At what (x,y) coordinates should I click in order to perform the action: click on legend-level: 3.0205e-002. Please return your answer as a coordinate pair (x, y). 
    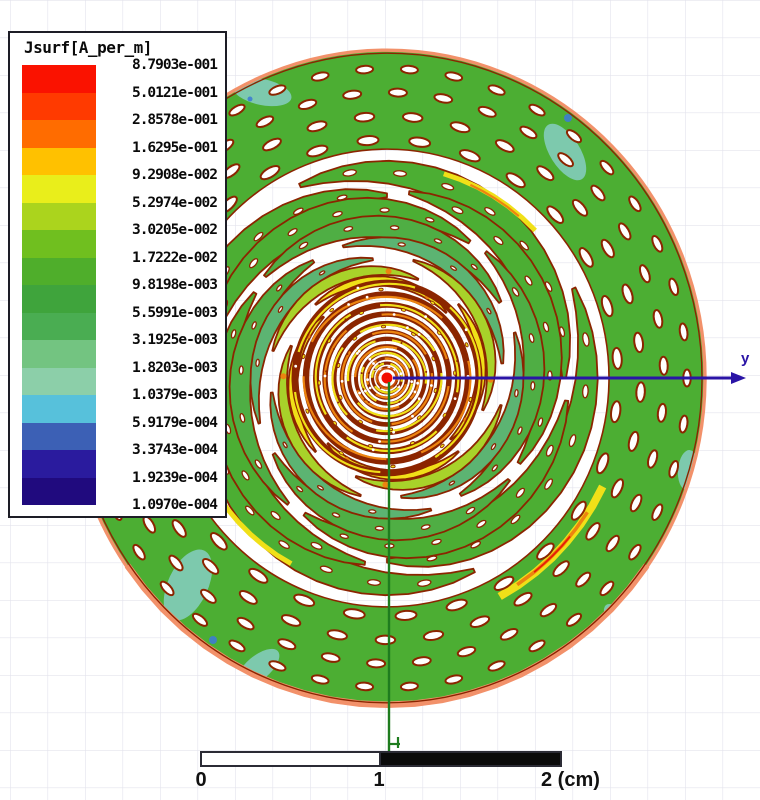
    Looking at the image, I should click on (174, 230).